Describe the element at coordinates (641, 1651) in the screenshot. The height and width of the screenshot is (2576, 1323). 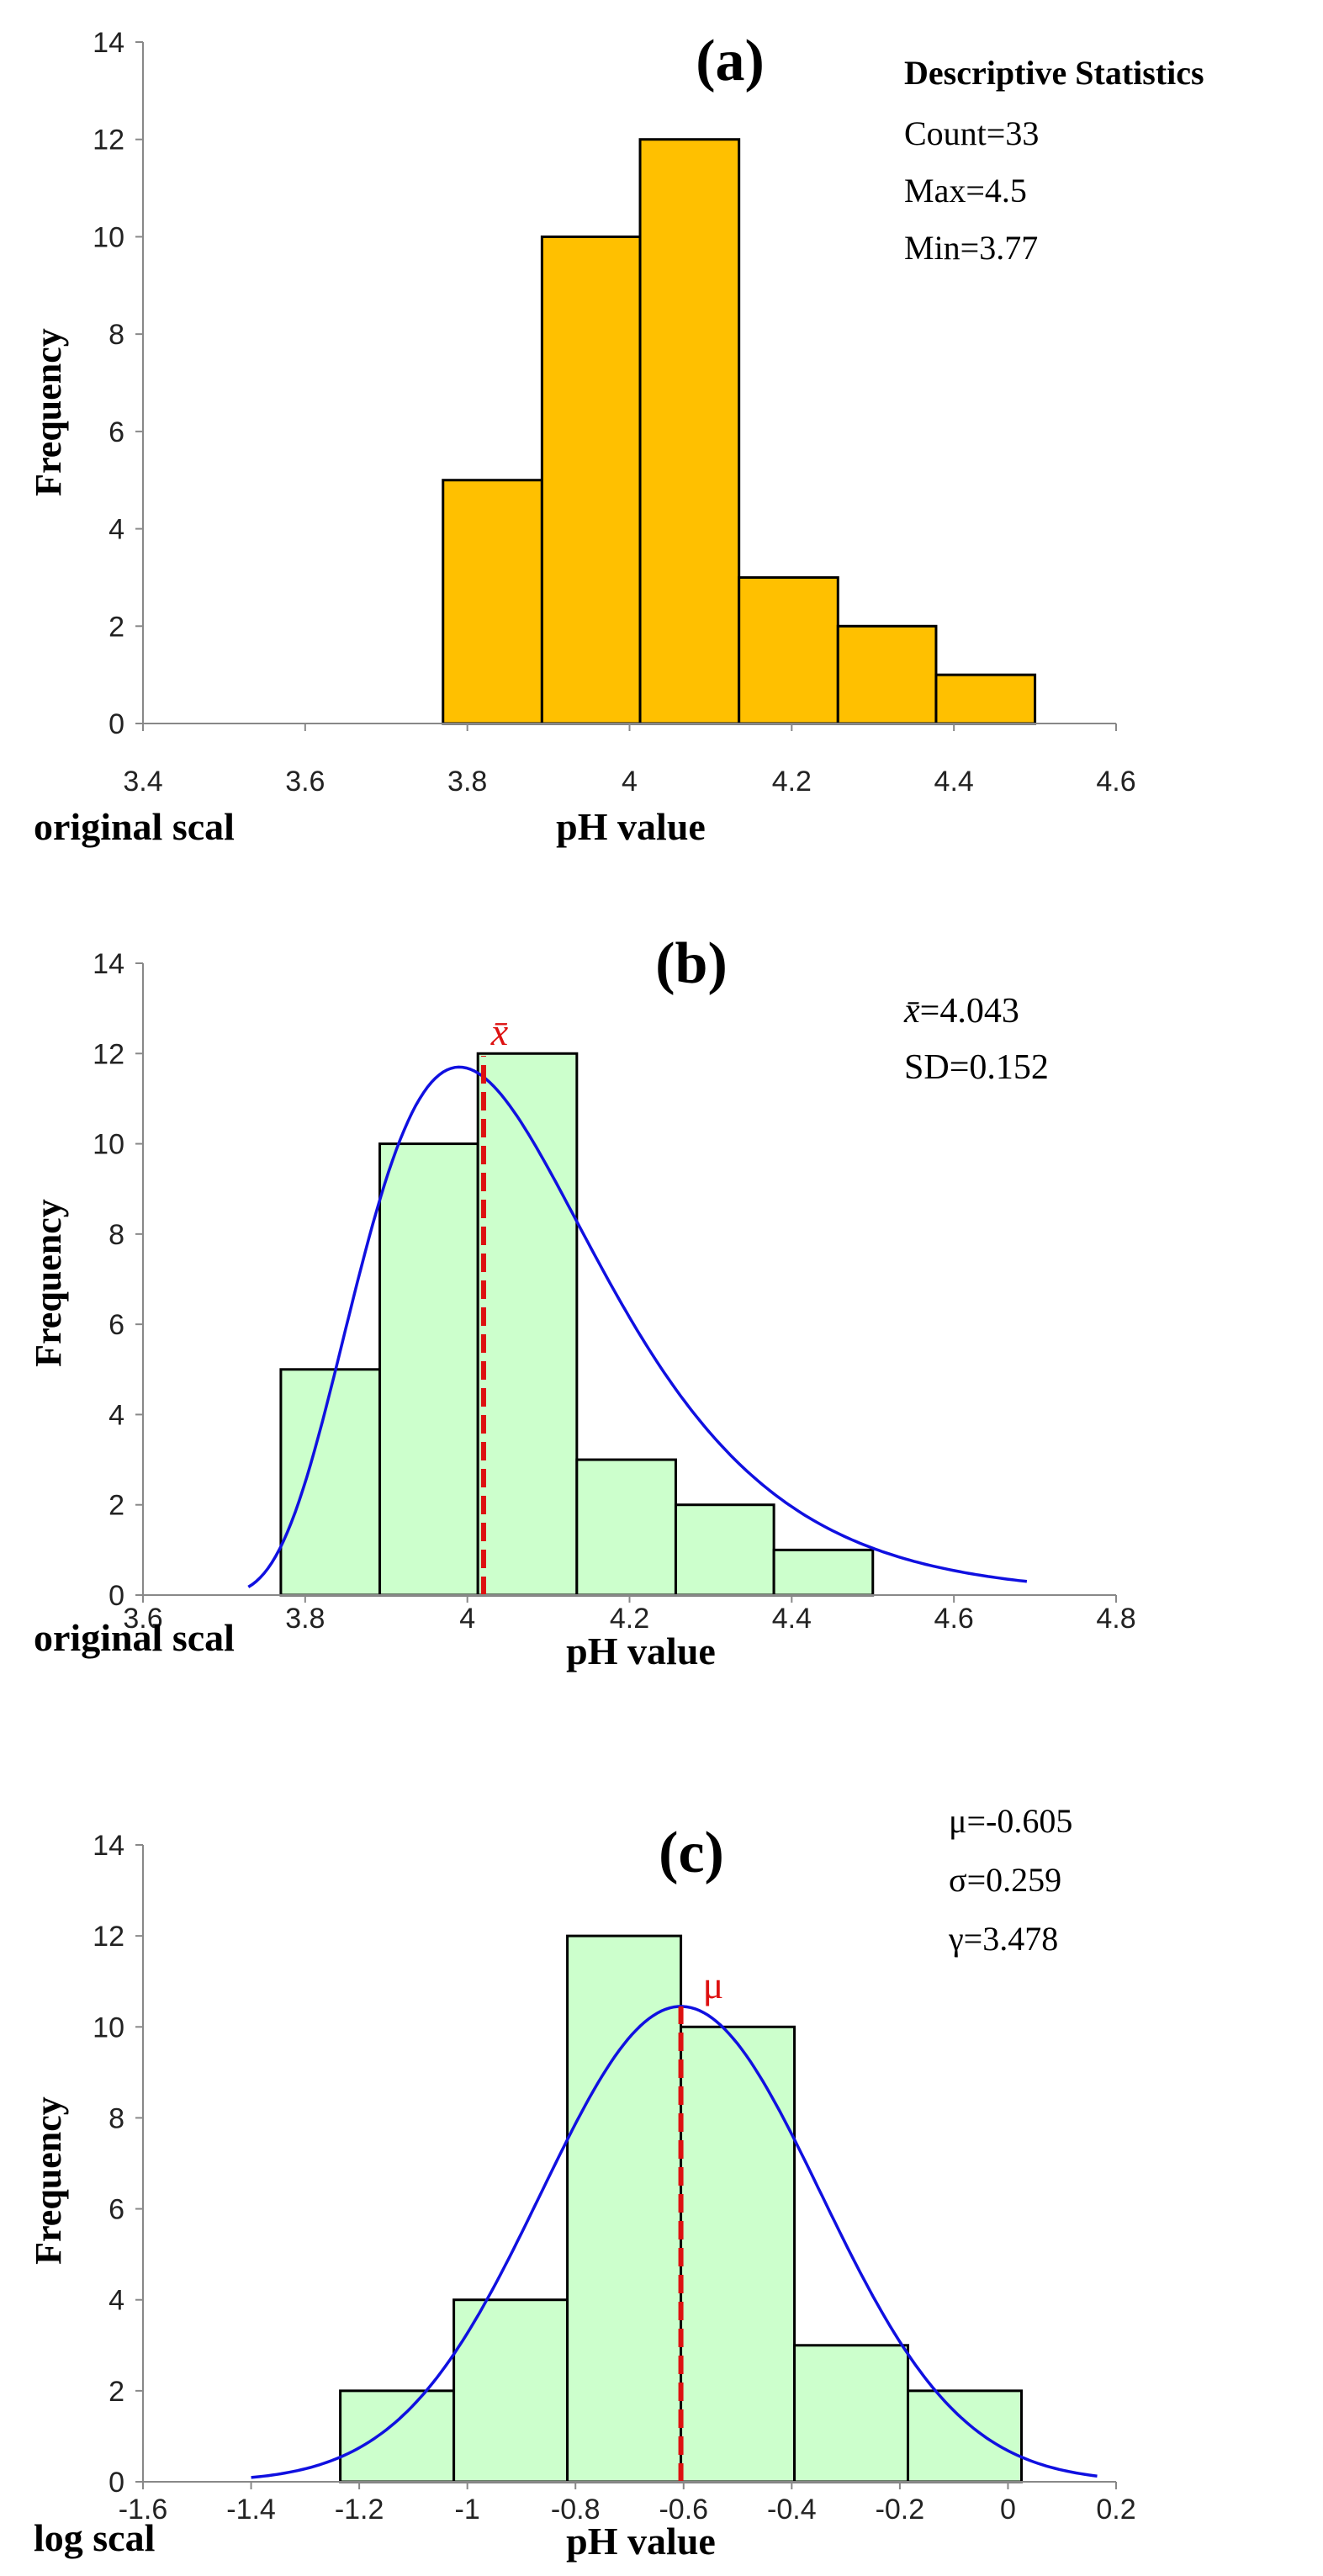
I see `panel-b-xlabel: pH value` at that location.